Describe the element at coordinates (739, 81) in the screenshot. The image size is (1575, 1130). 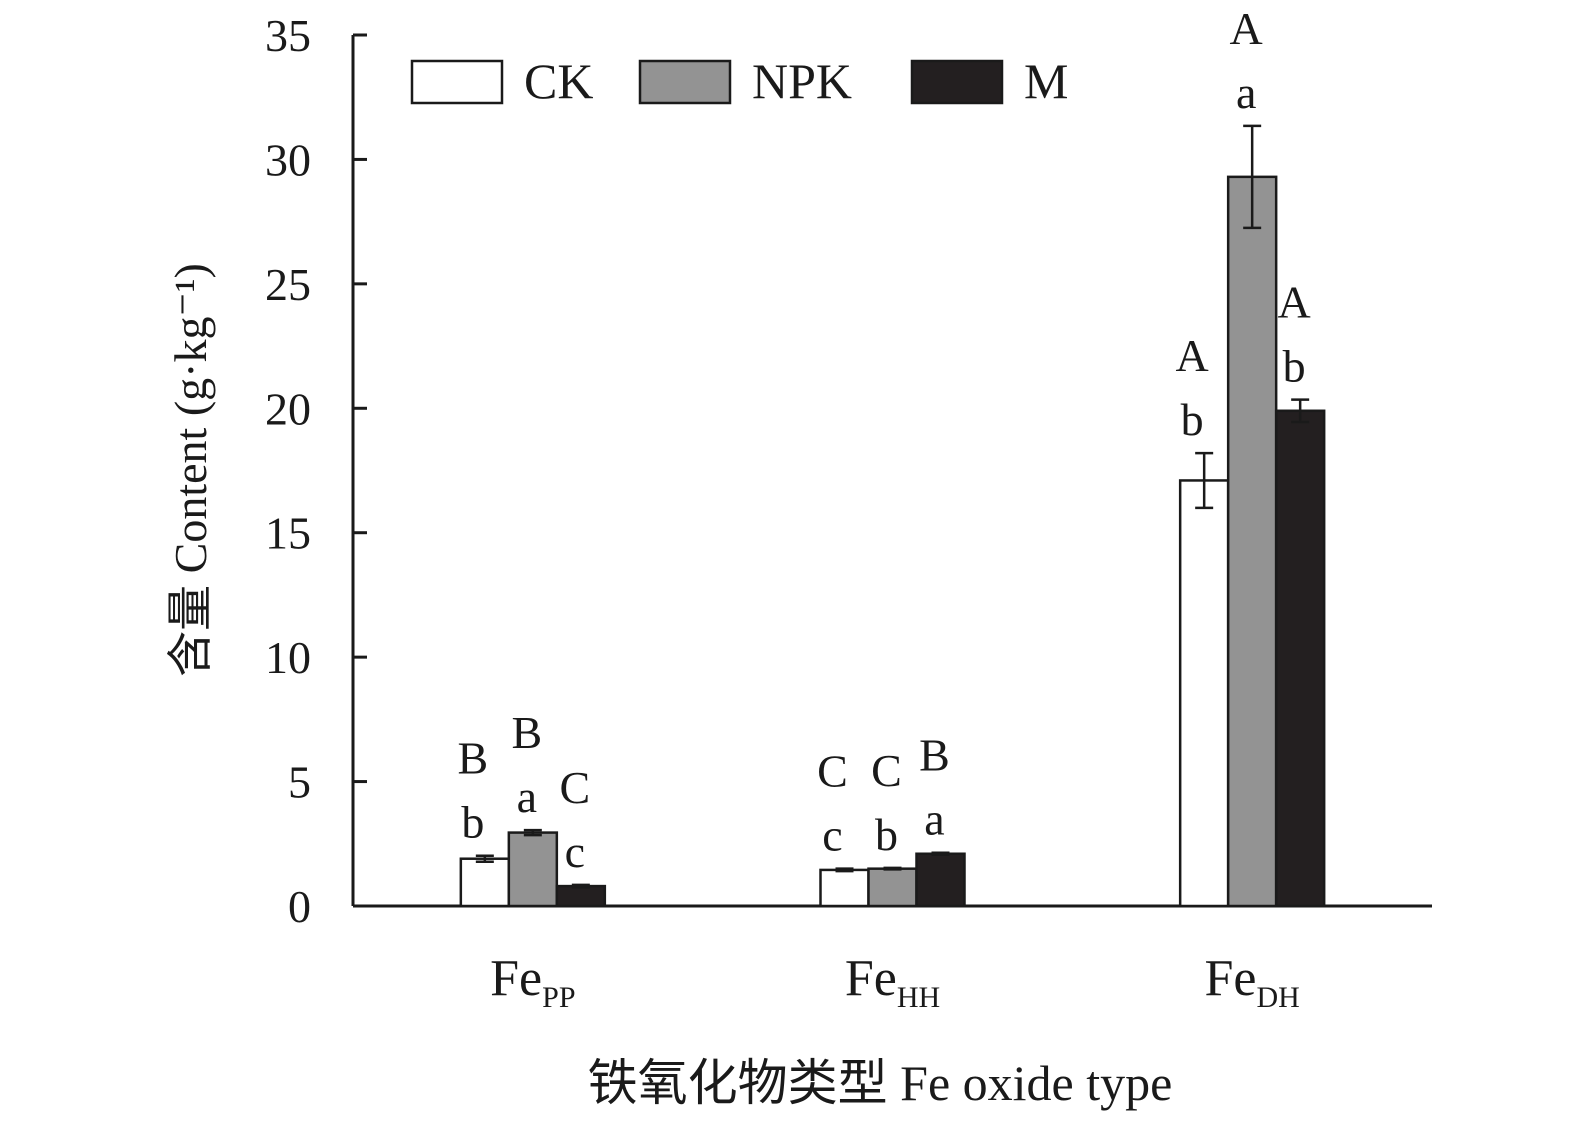
I see `legend: CK NPK M` at that location.